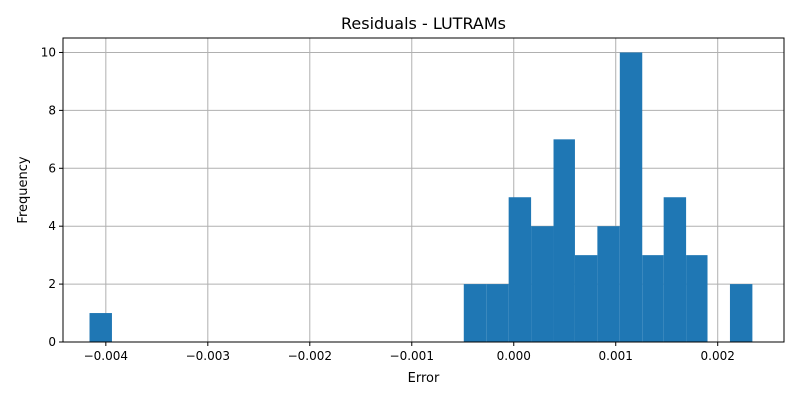  Describe the element at coordinates (424, 378) in the screenshot. I see `x-axis-label: Error` at that location.